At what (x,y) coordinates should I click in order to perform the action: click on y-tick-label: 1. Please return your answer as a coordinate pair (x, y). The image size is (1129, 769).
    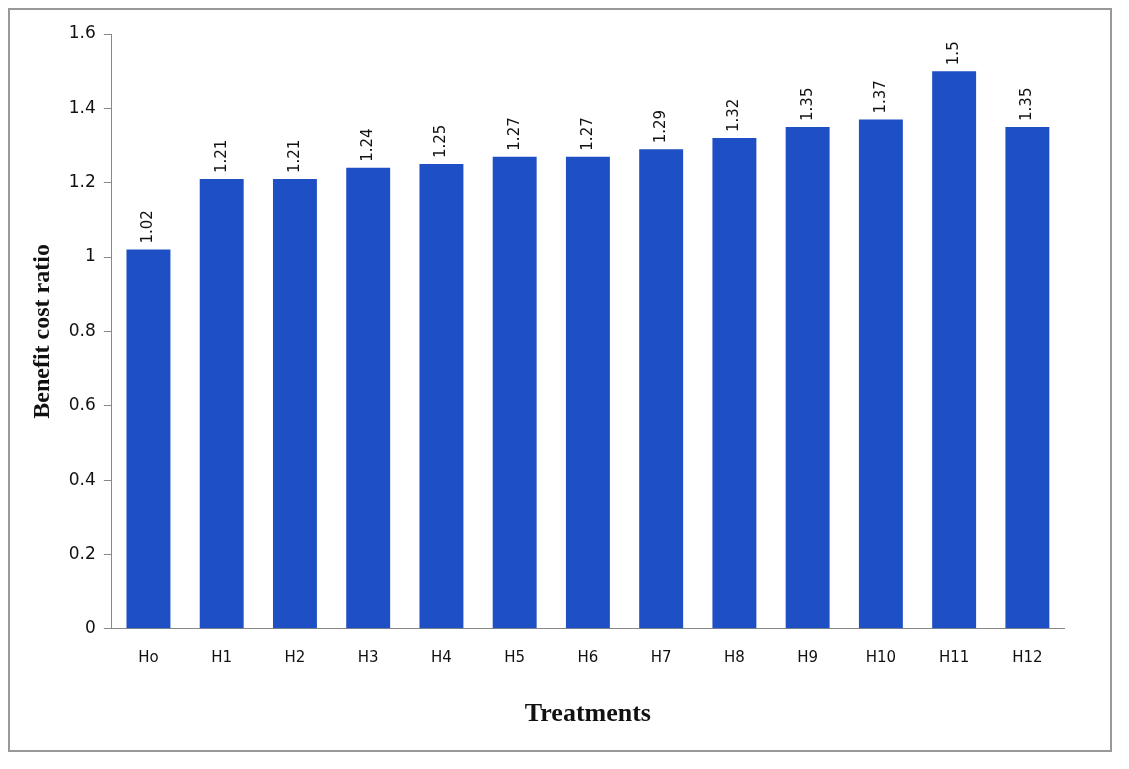
    Looking at the image, I should click on (90, 255).